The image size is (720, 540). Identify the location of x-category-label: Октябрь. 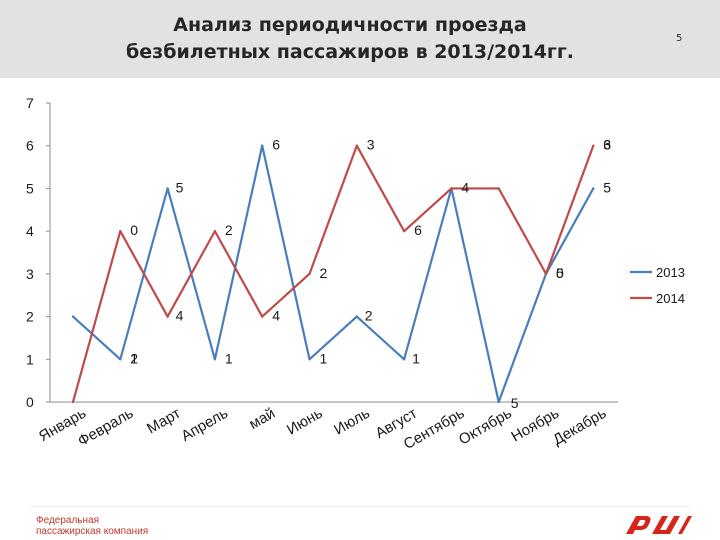
(485, 427).